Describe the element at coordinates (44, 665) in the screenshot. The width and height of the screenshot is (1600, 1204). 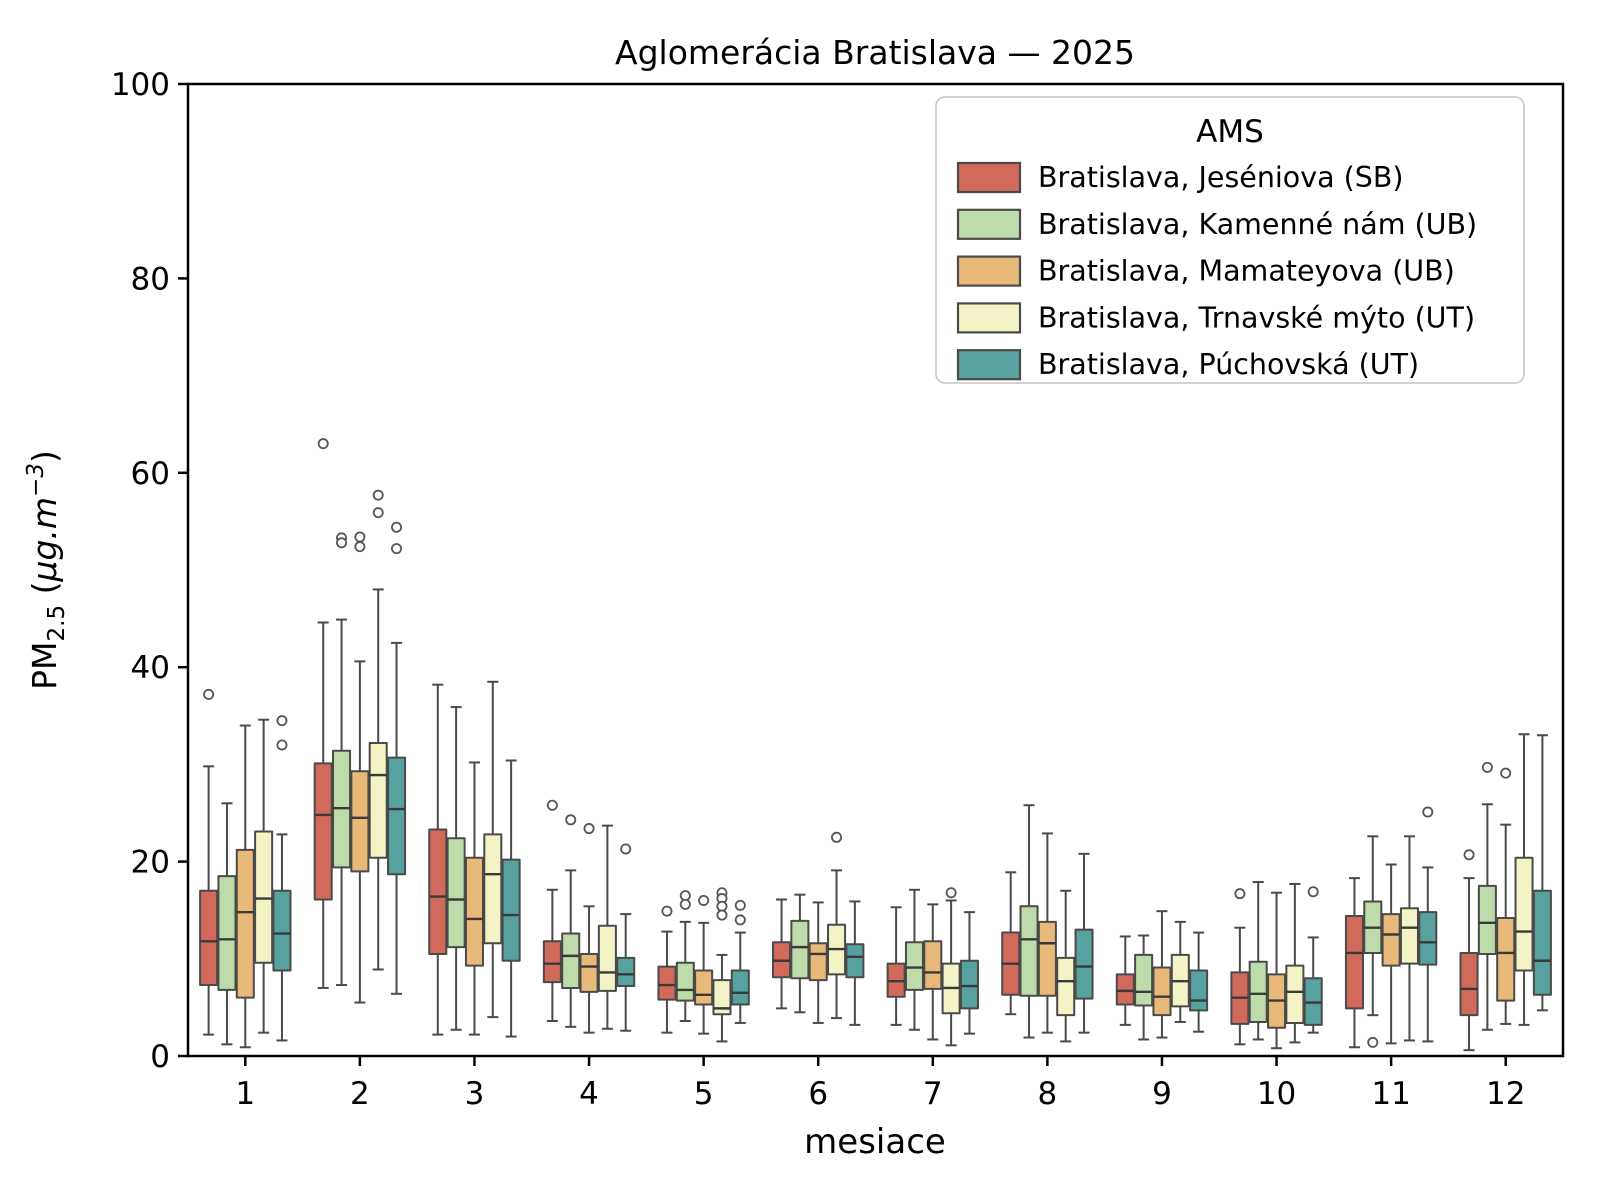
I see `y-label-base: PM` at that location.